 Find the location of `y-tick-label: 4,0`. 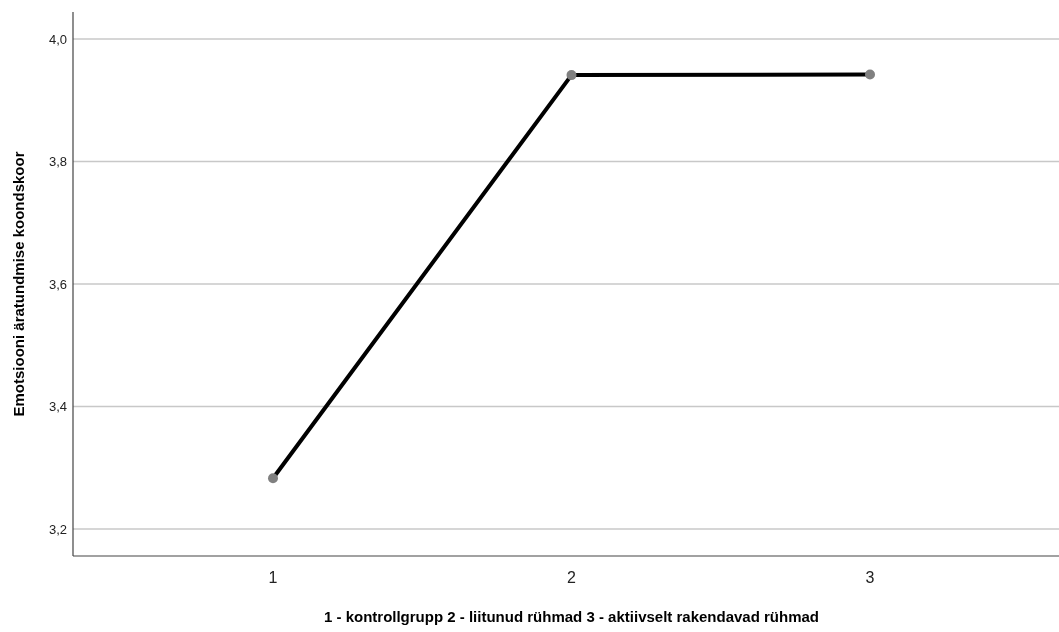

y-tick-label: 4,0 is located at coordinates (57, 39).